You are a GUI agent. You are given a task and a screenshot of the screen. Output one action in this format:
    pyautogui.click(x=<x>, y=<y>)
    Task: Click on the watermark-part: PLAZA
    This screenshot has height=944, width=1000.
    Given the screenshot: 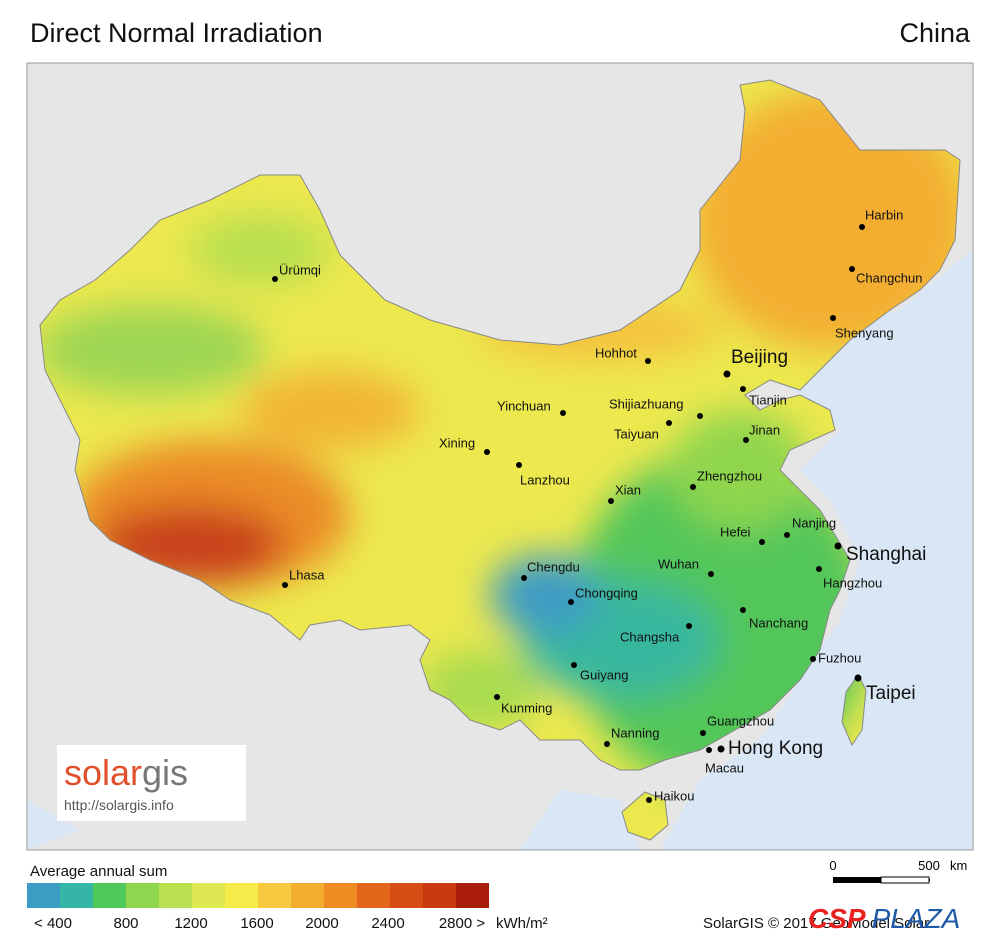 What is the action you would take?
    pyautogui.click(x=916, y=918)
    